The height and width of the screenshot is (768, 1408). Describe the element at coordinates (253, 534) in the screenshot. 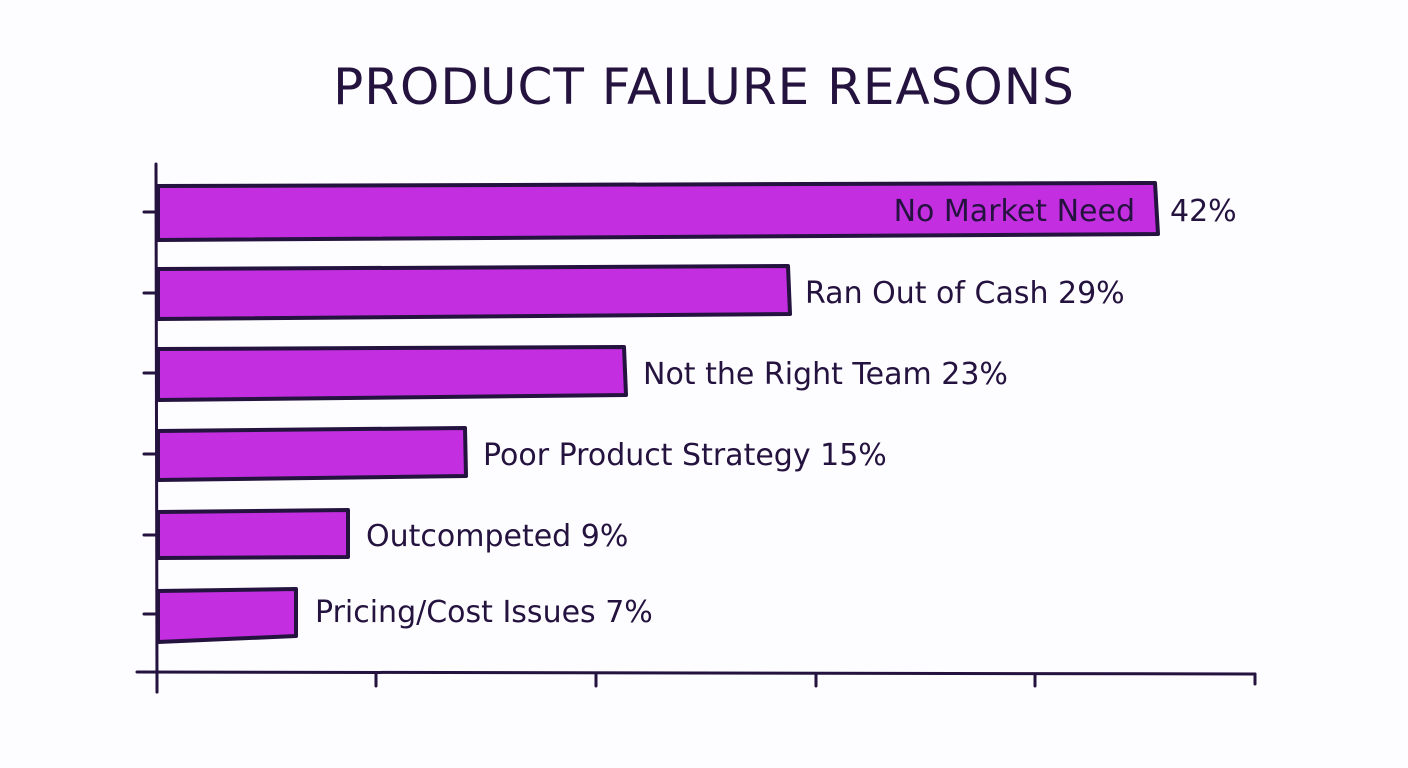

I see `bar-outcompeted` at that location.